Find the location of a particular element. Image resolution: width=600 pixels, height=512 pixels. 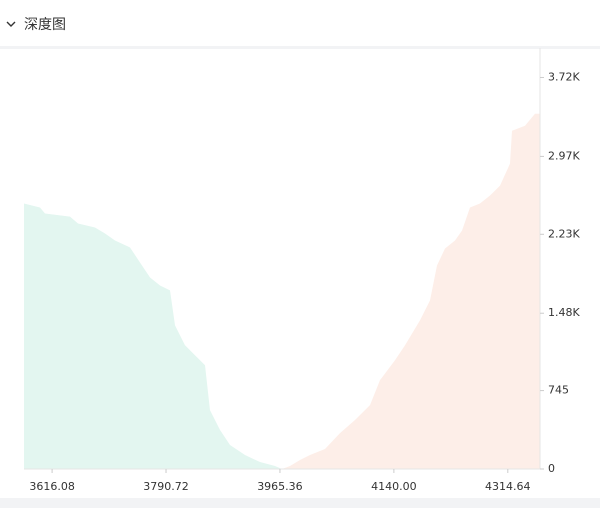

header-bar is located at coordinates (300, 23).